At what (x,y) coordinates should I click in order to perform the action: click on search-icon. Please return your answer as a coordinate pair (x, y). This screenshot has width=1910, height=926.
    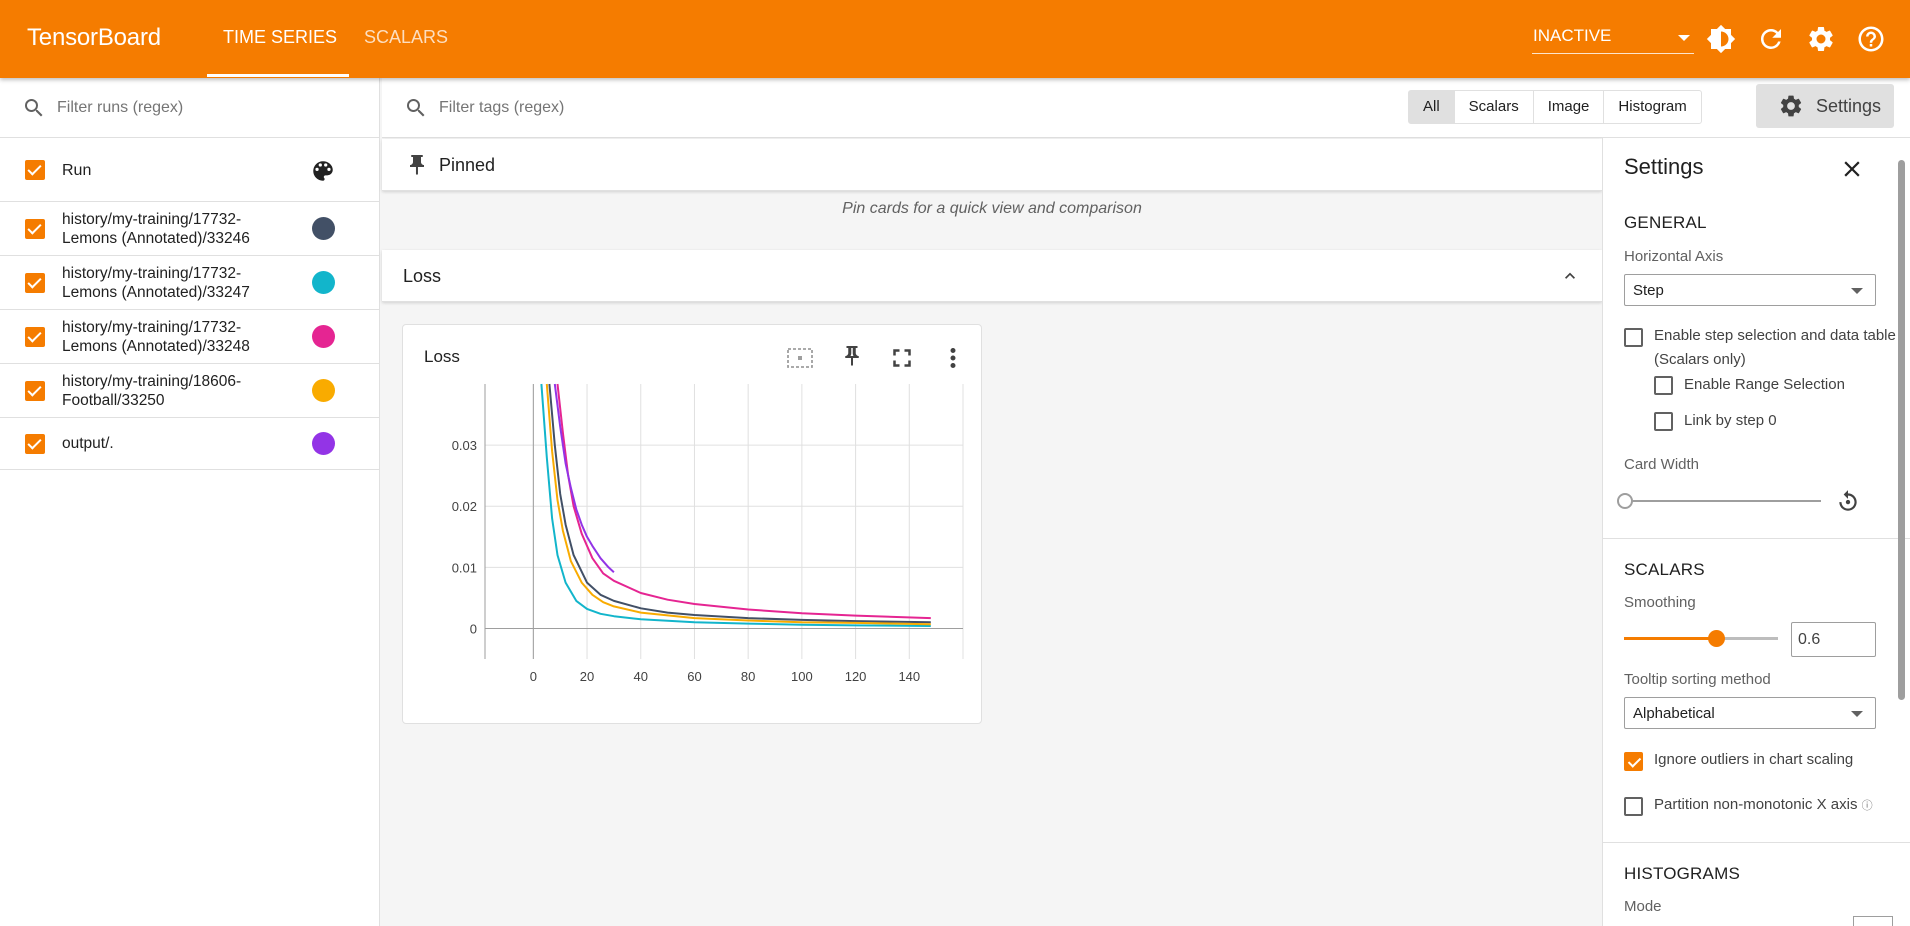
    Looking at the image, I should click on (34, 110).